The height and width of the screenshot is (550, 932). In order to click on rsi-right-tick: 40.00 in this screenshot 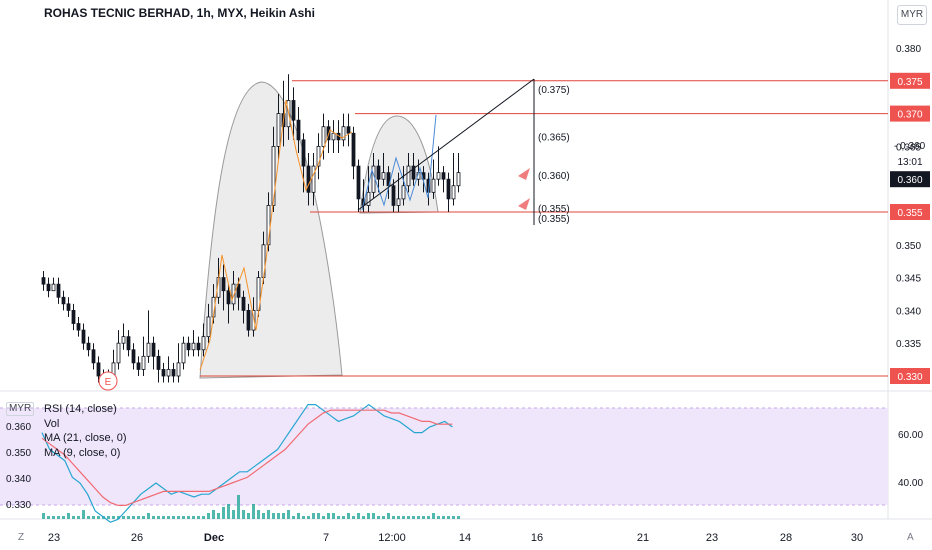, I will do `click(910, 483)`.